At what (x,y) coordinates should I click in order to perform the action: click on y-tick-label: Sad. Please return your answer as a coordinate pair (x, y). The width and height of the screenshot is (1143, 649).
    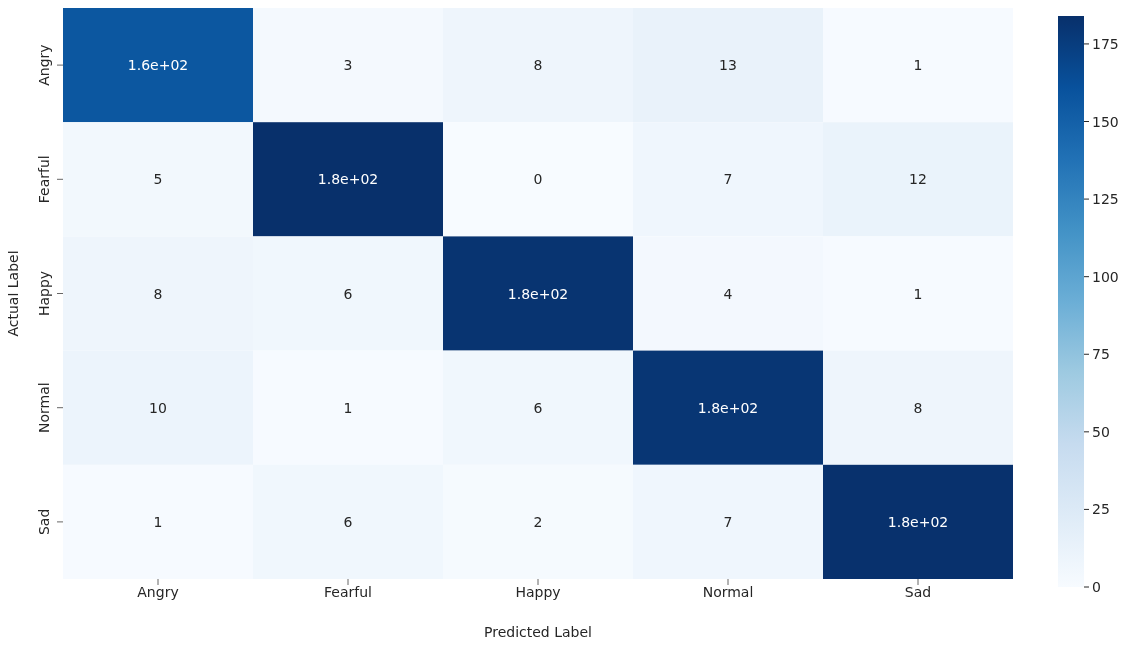
    Looking at the image, I should click on (44, 522).